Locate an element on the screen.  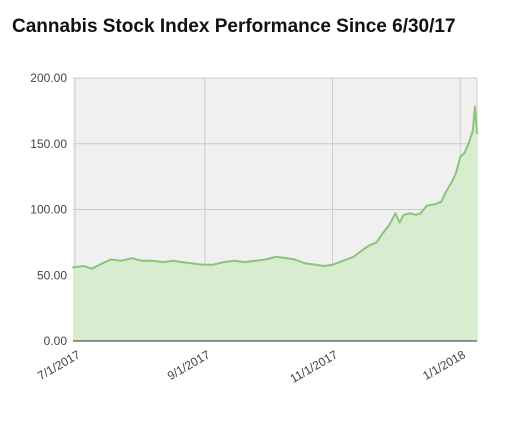
x-tick-label: 1/1/2018 is located at coordinates (444, 365).